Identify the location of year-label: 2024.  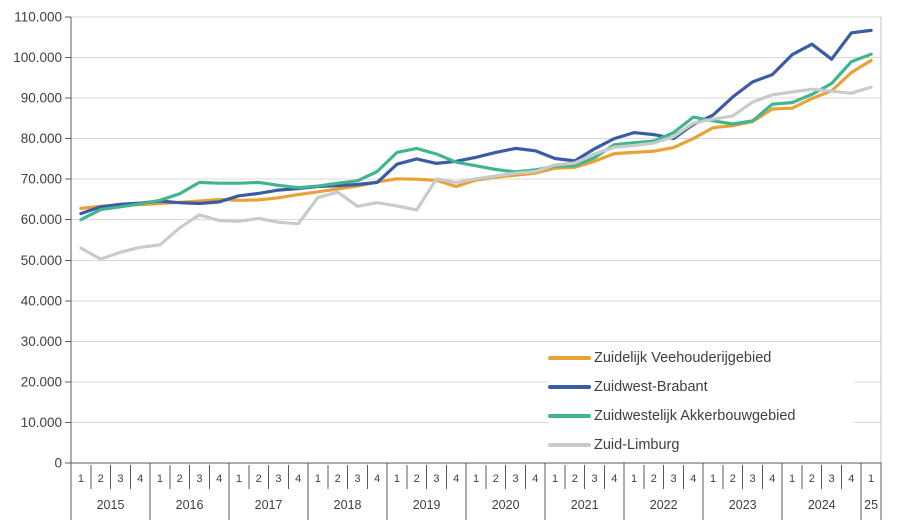
(822, 505).